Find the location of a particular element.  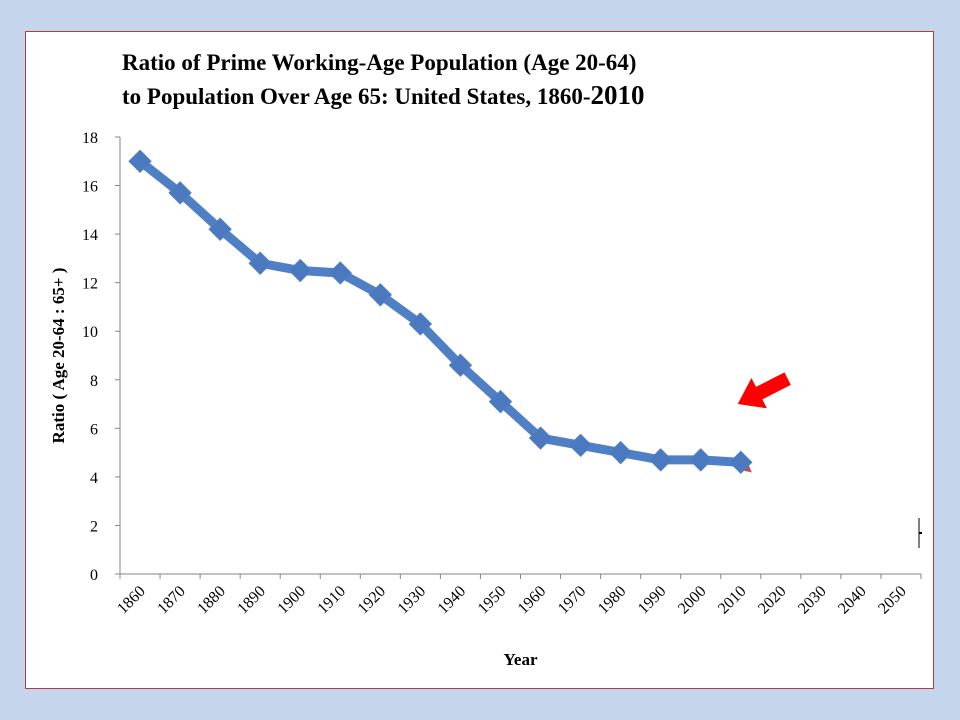

x-tick-label: 1880 is located at coordinates (211, 600).